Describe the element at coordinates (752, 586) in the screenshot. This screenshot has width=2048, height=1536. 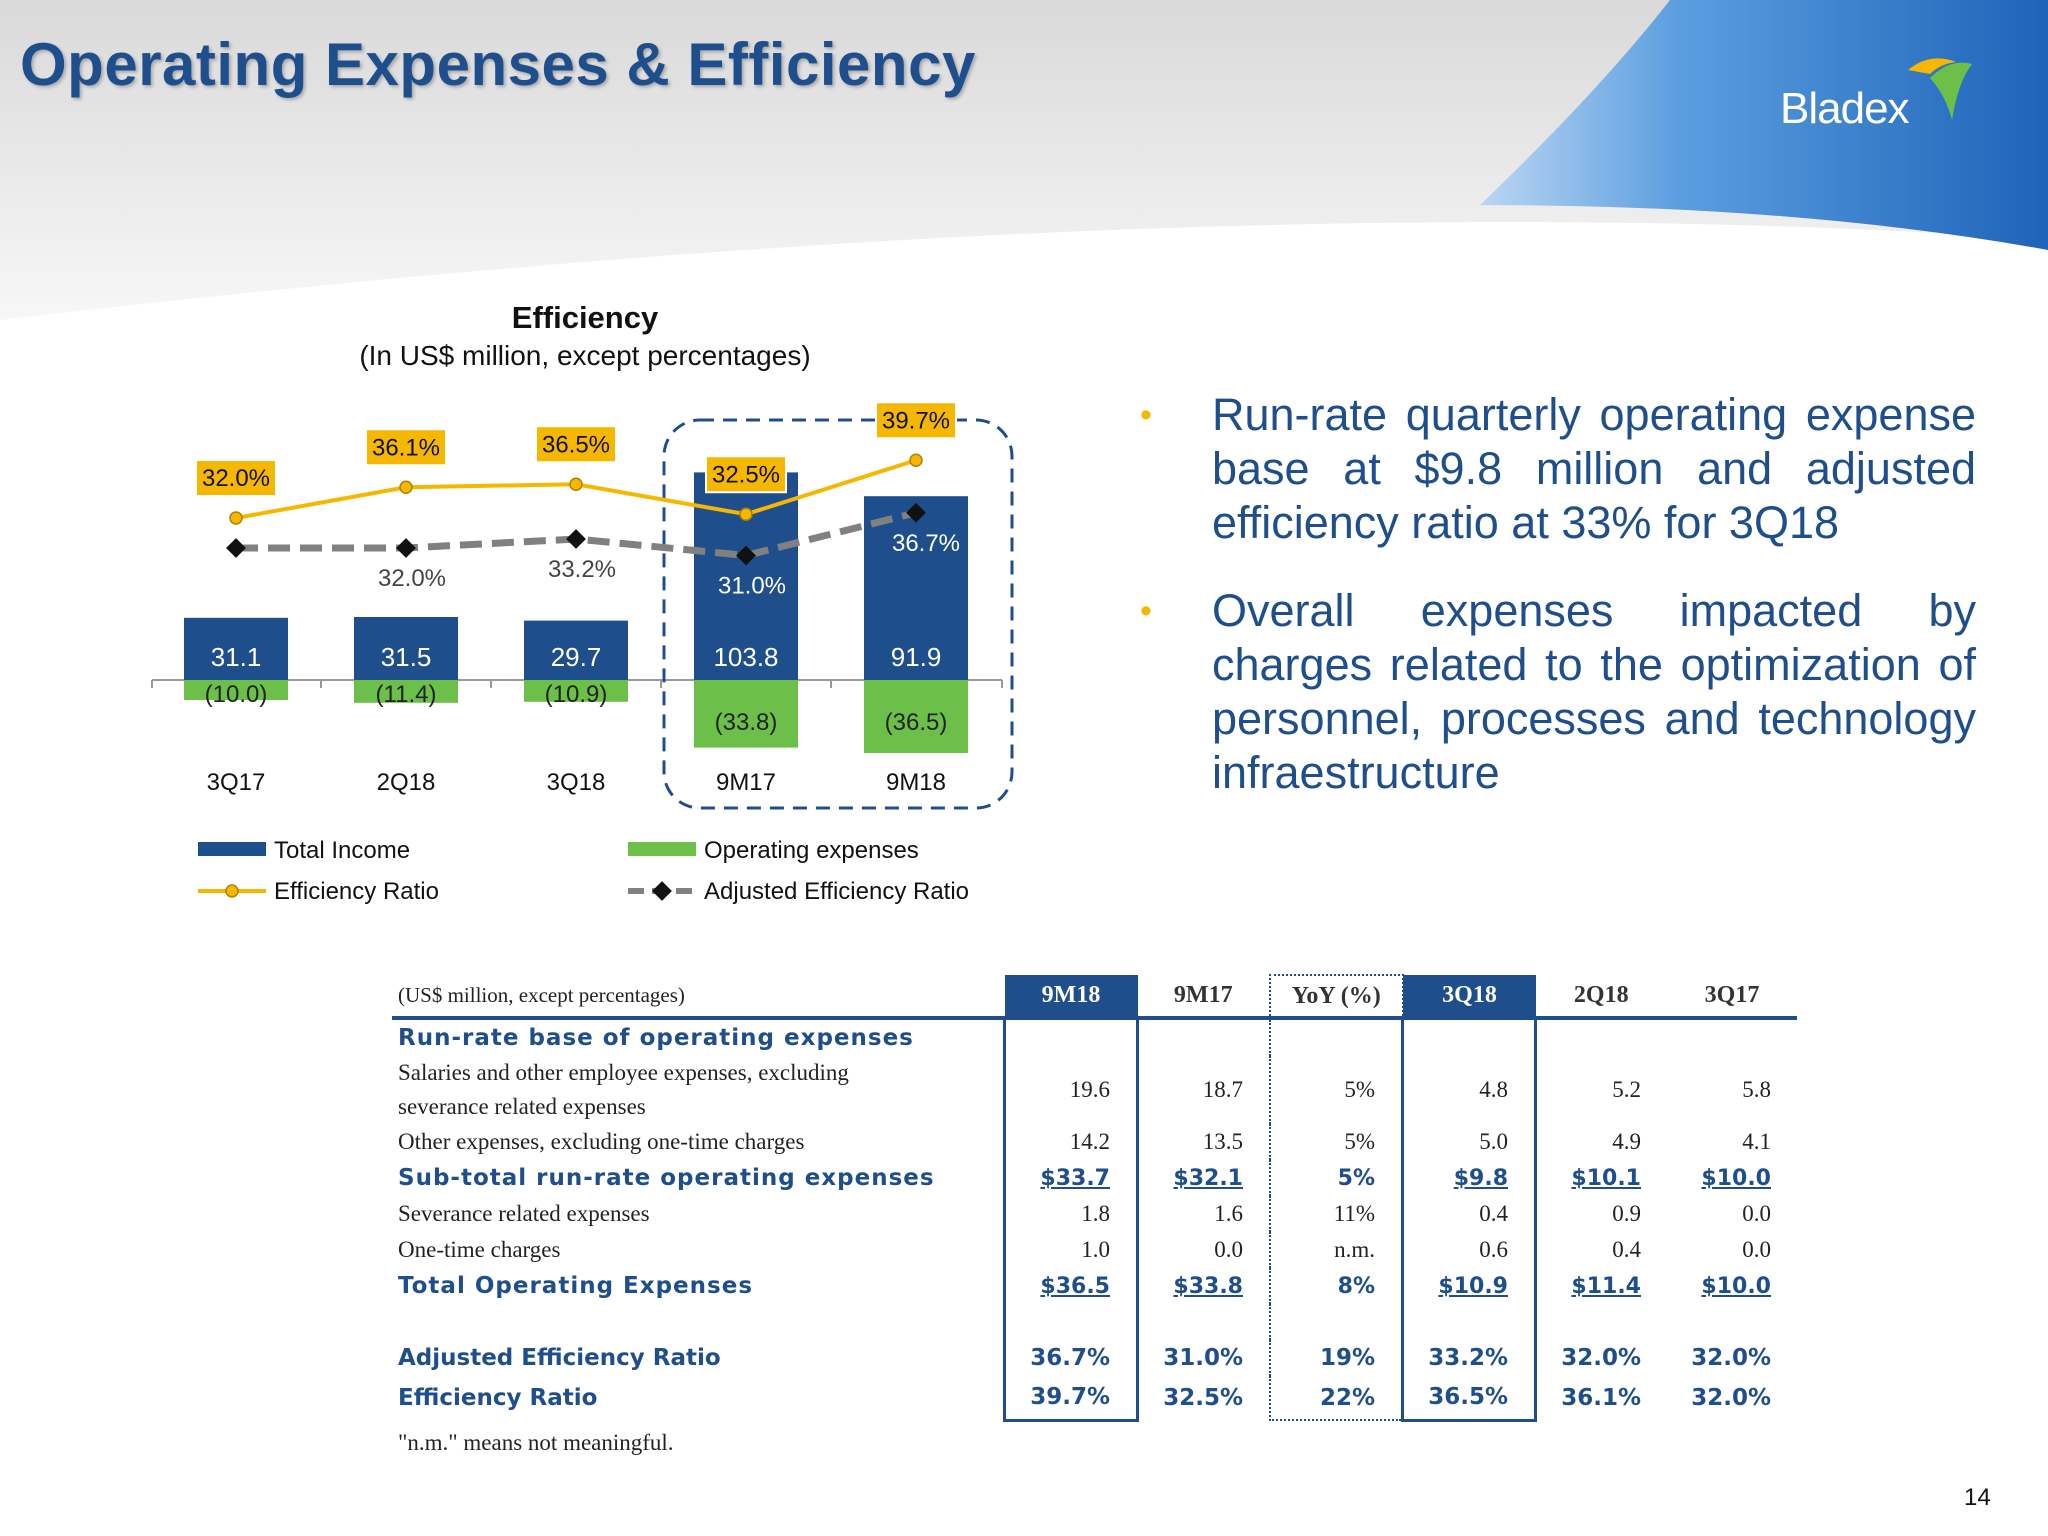
I see `adjusted-ratio-label: 31.0%` at that location.